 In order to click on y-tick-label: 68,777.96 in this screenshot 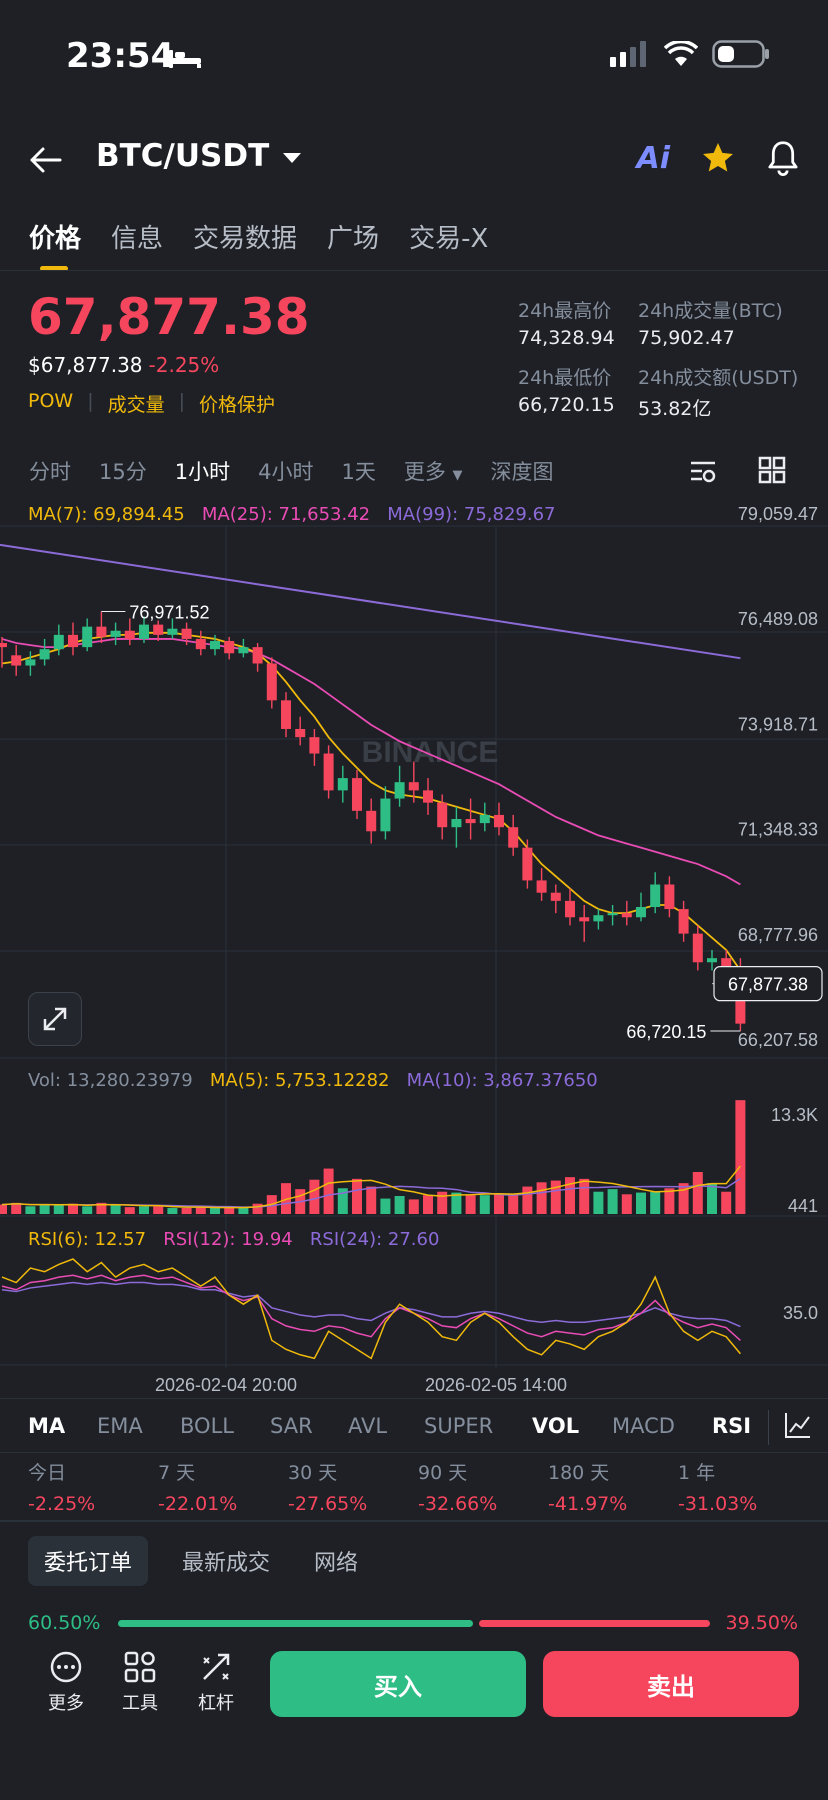, I will do `click(778, 935)`.